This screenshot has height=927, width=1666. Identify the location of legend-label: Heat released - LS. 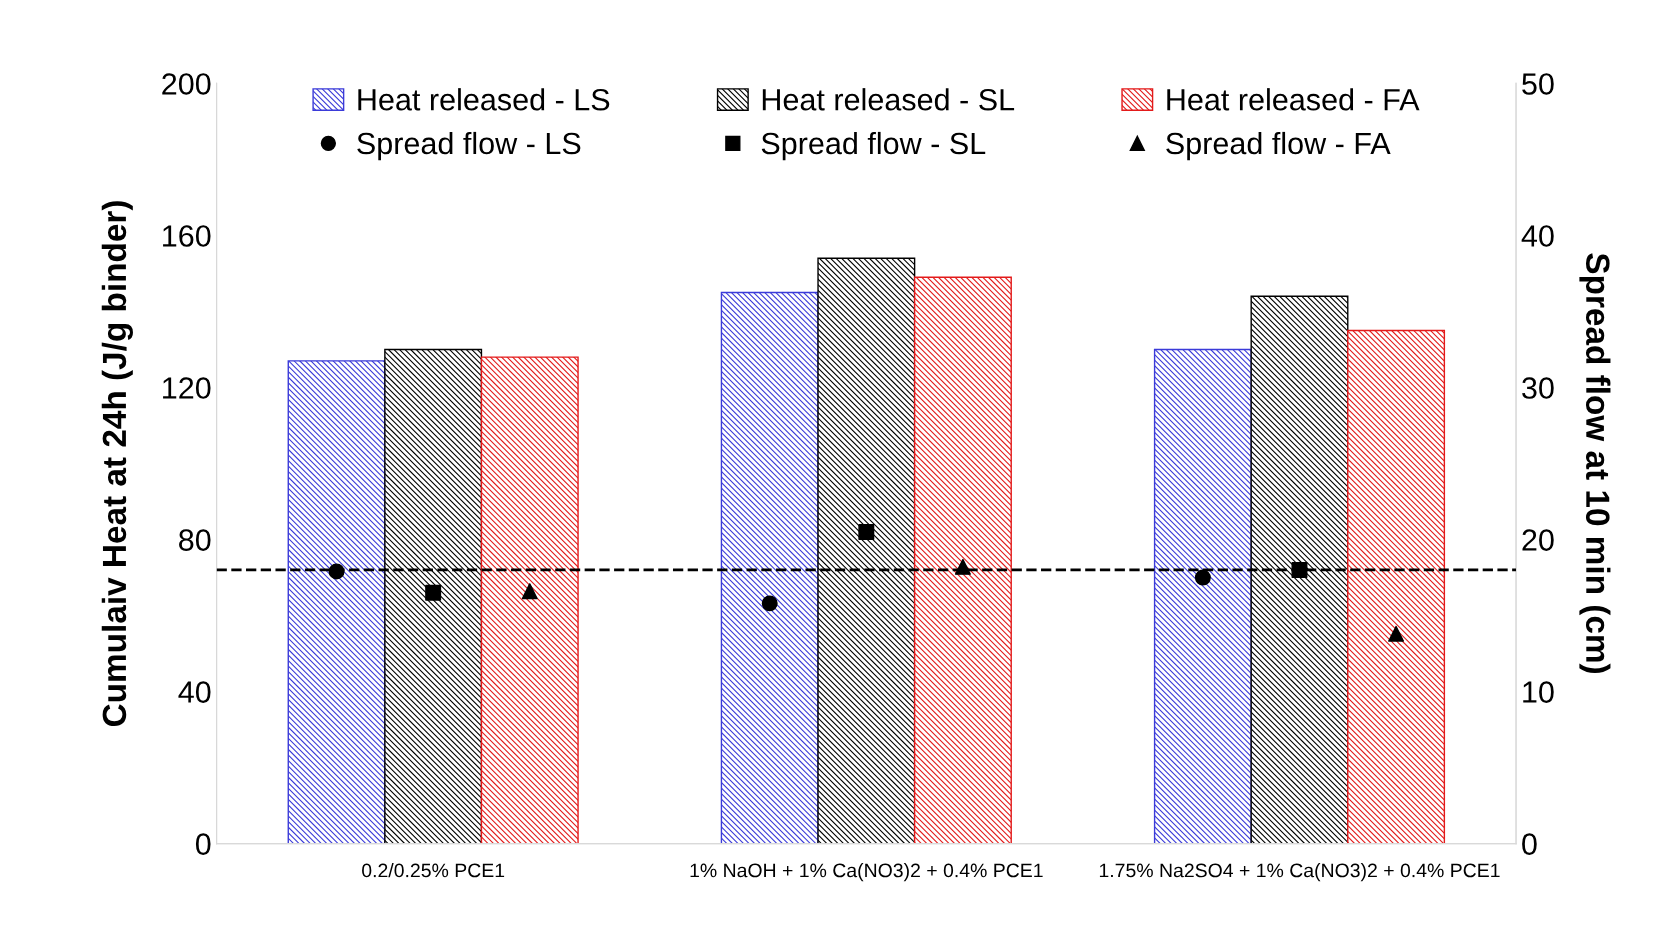
(484, 99).